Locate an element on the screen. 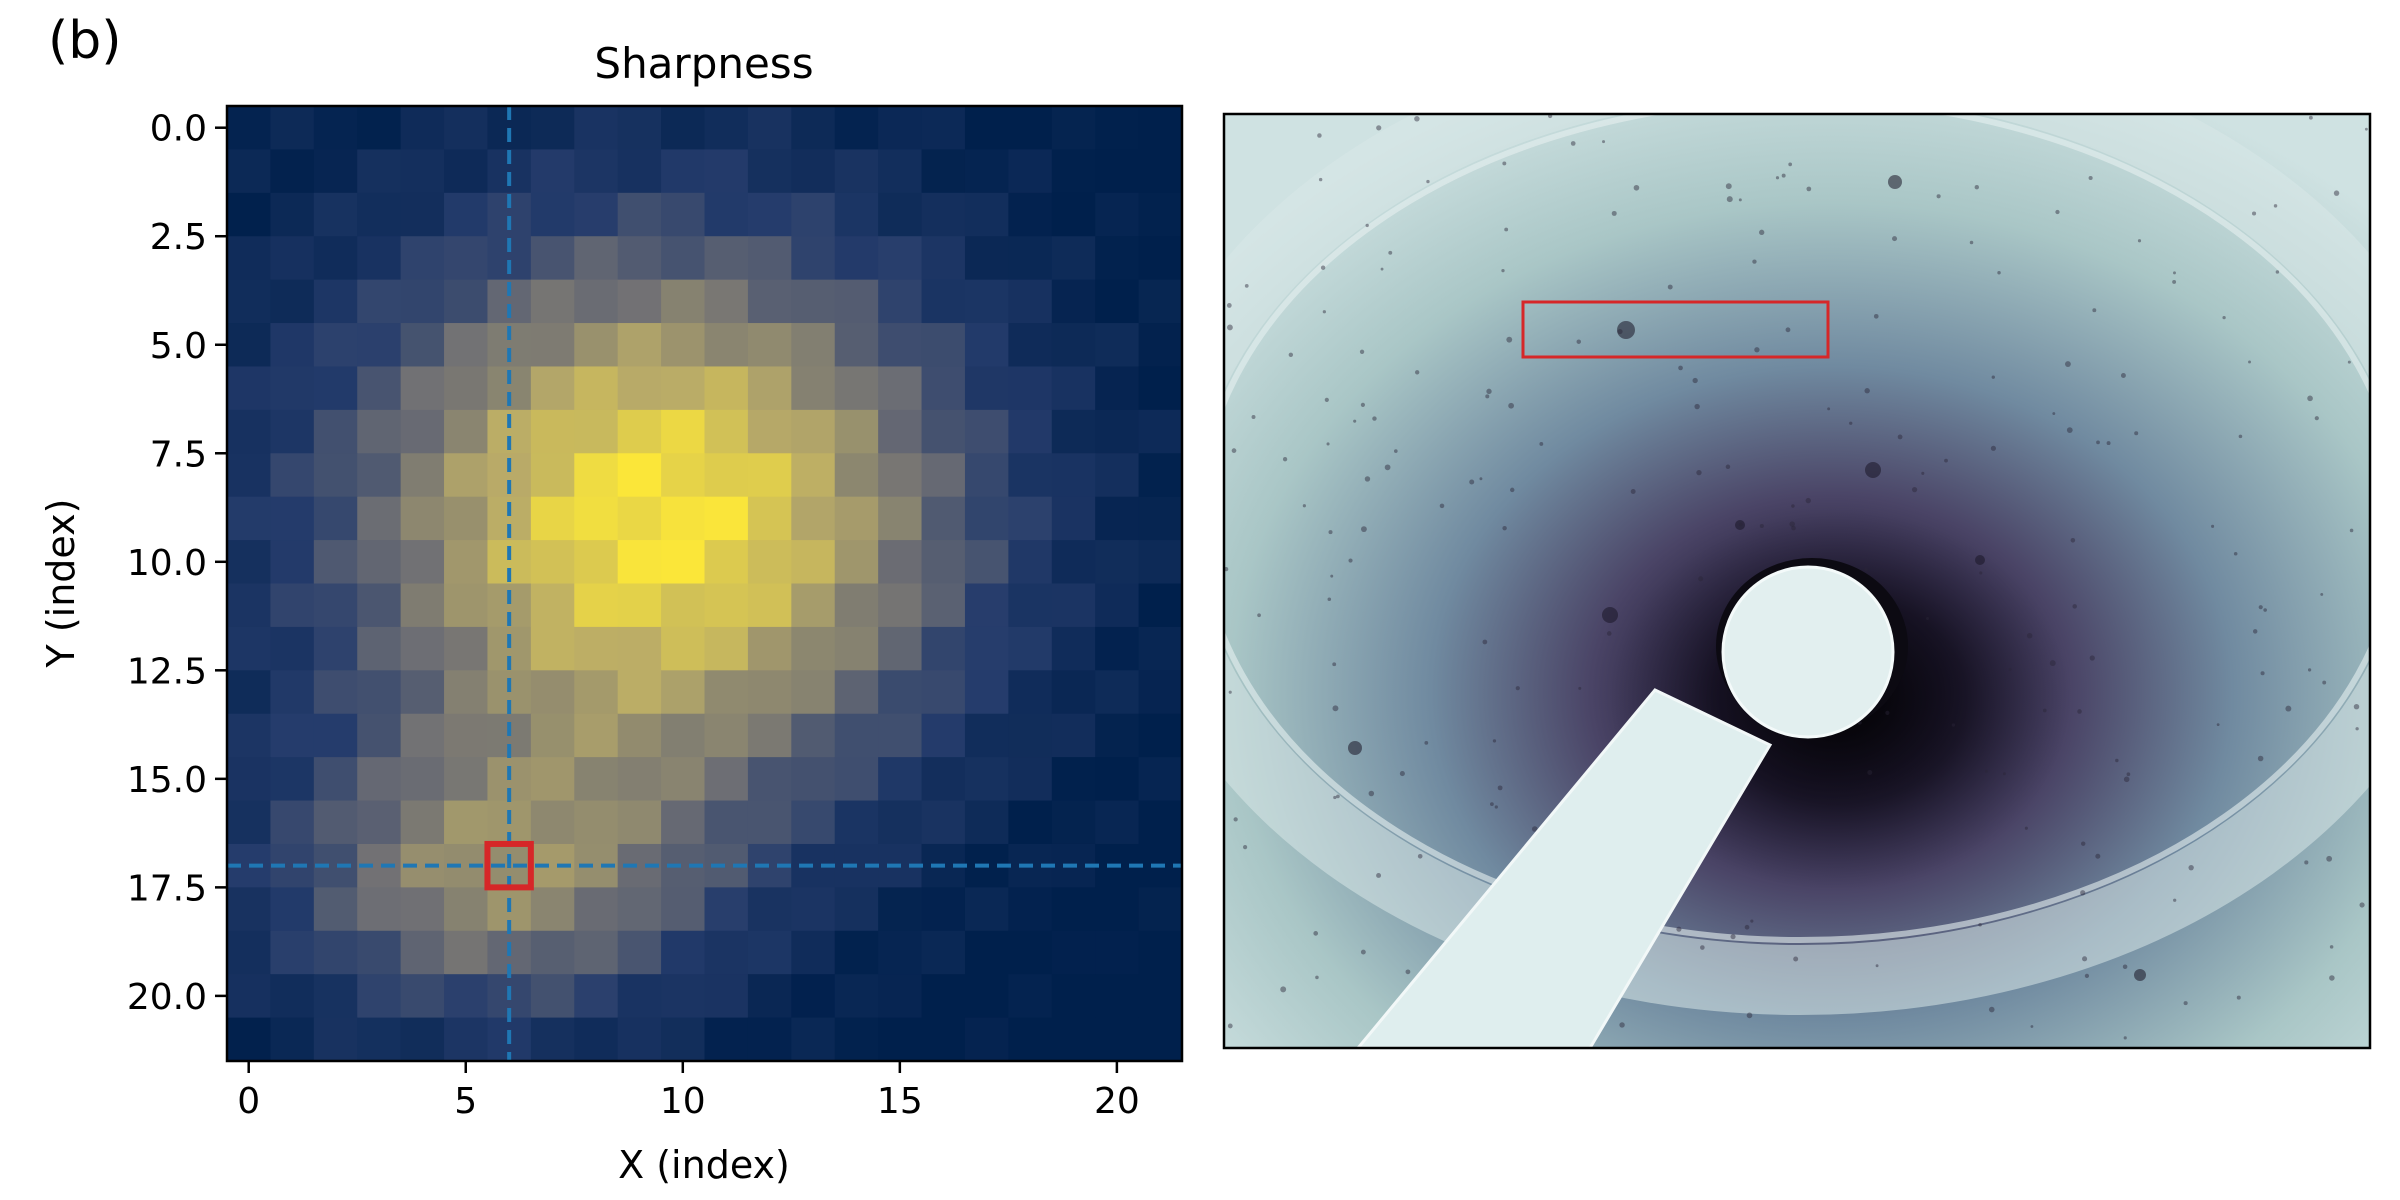 The image size is (2400, 1200). selected-cell-marker is located at coordinates (509, 865).